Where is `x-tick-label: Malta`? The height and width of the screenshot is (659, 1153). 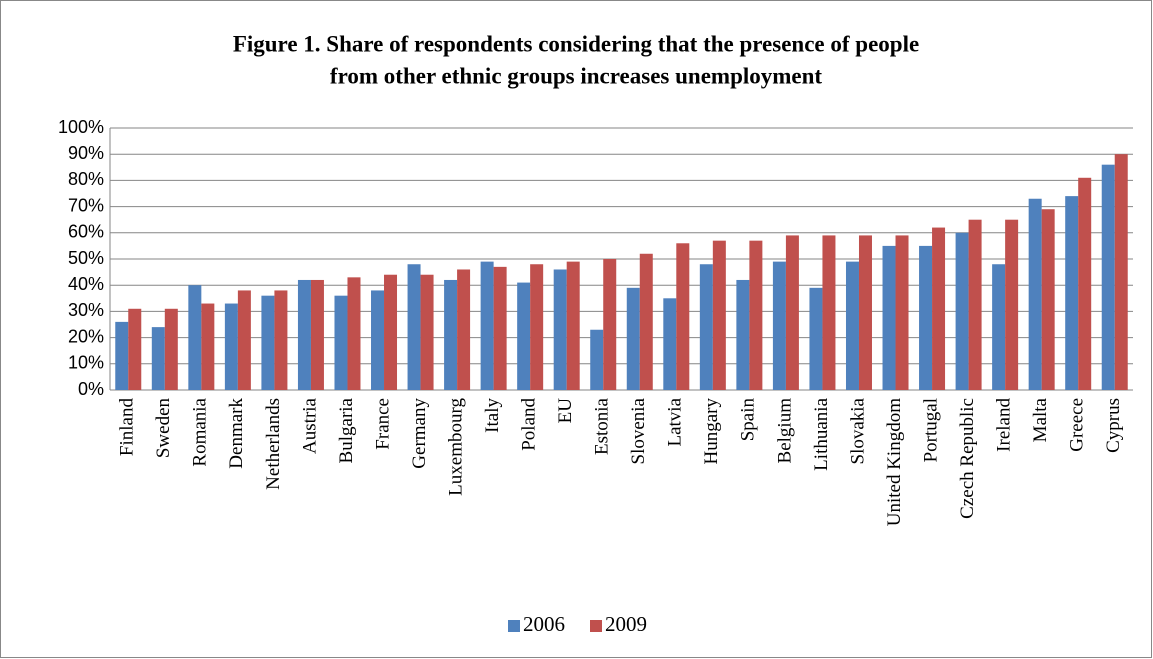
x-tick-label: Malta is located at coordinates (1040, 419).